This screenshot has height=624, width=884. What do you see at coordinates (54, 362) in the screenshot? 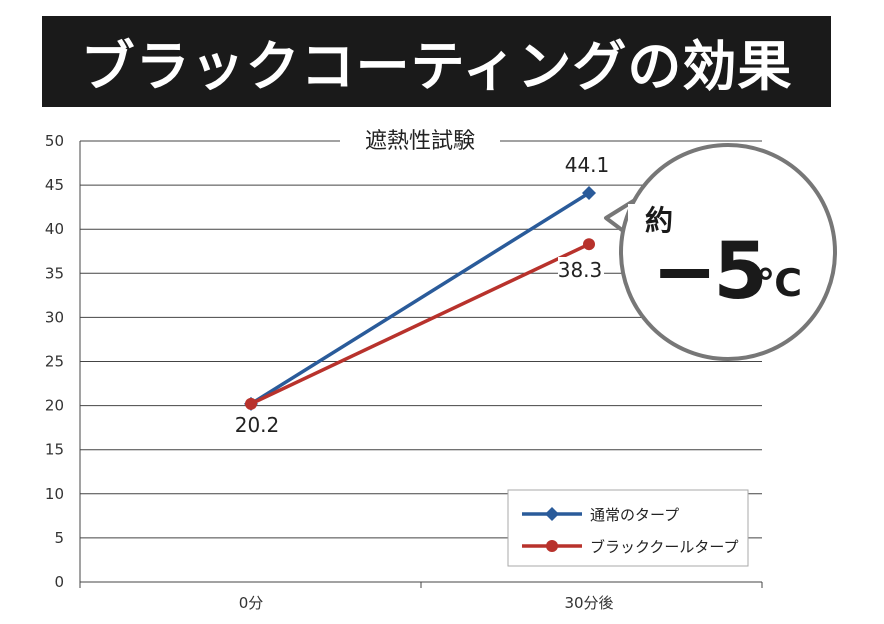
I see `y-tick-label: 25` at bounding box center [54, 362].